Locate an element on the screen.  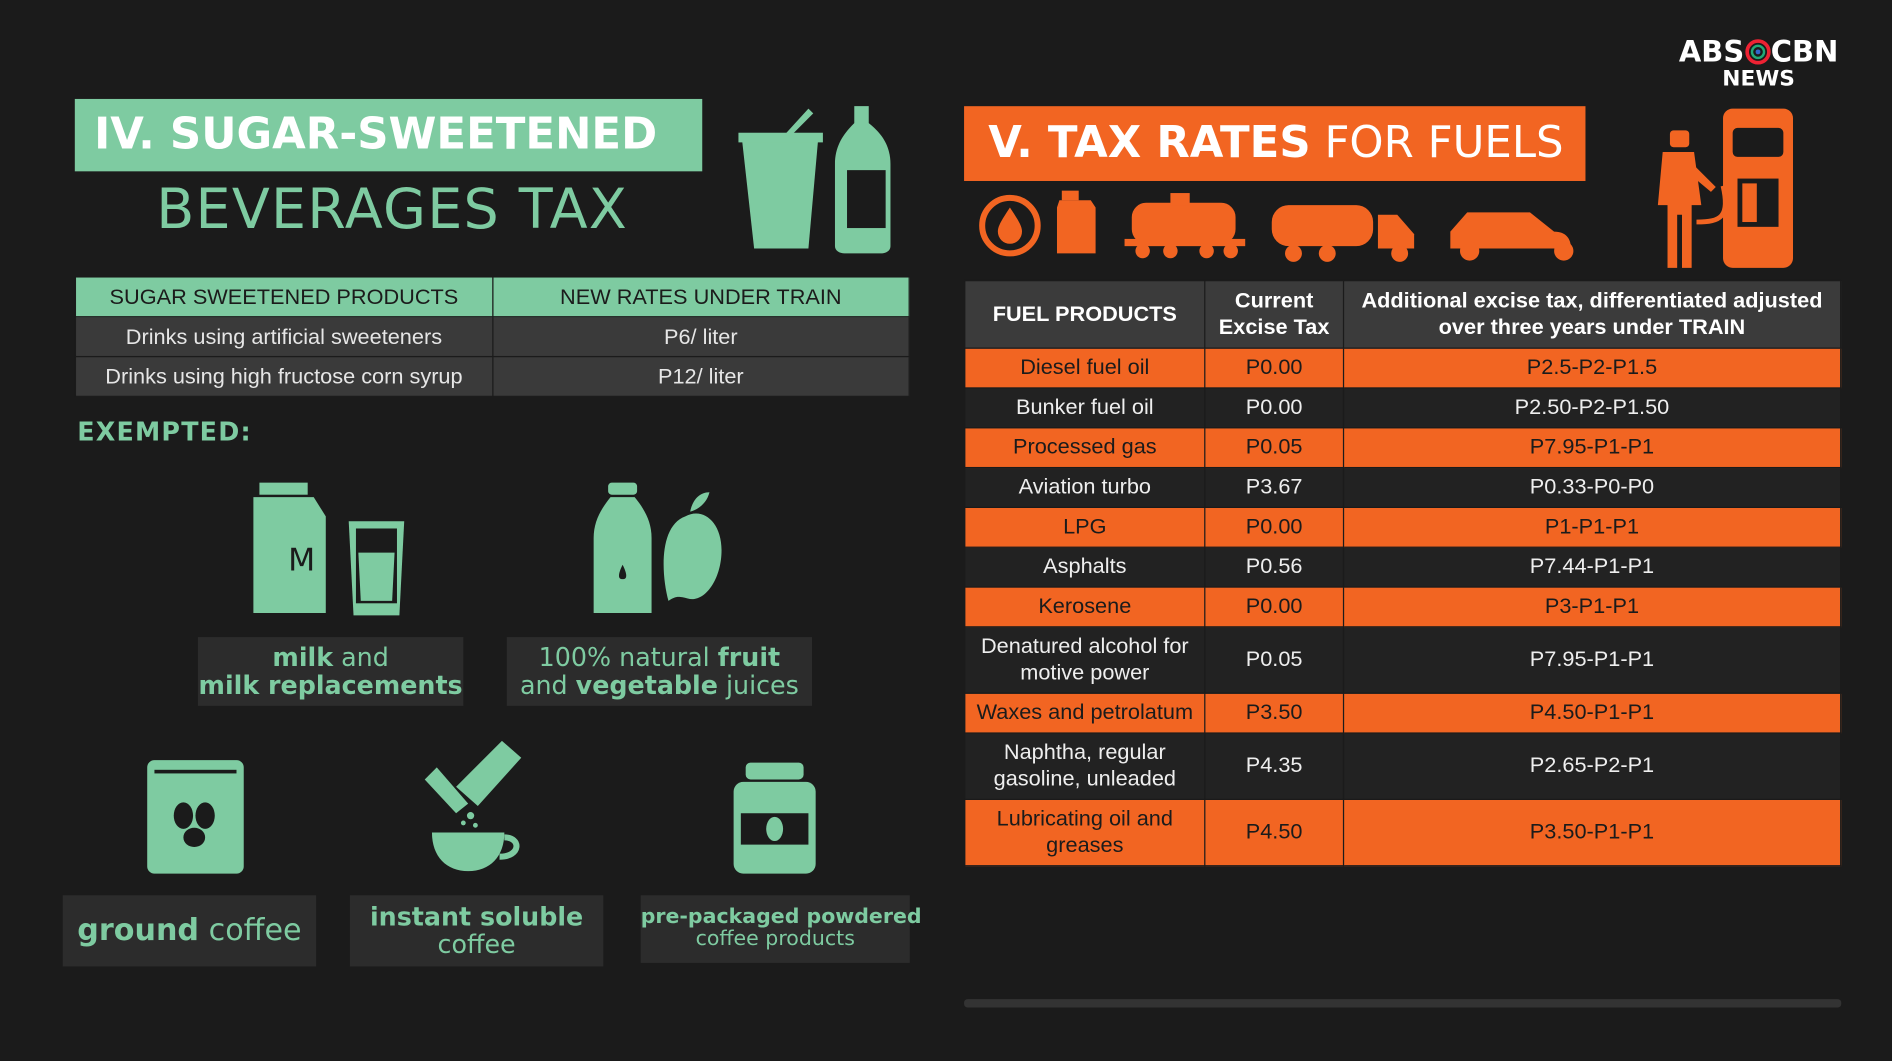
exempted-label: pre-packaged powdered coffee products is located at coordinates (781, 929).